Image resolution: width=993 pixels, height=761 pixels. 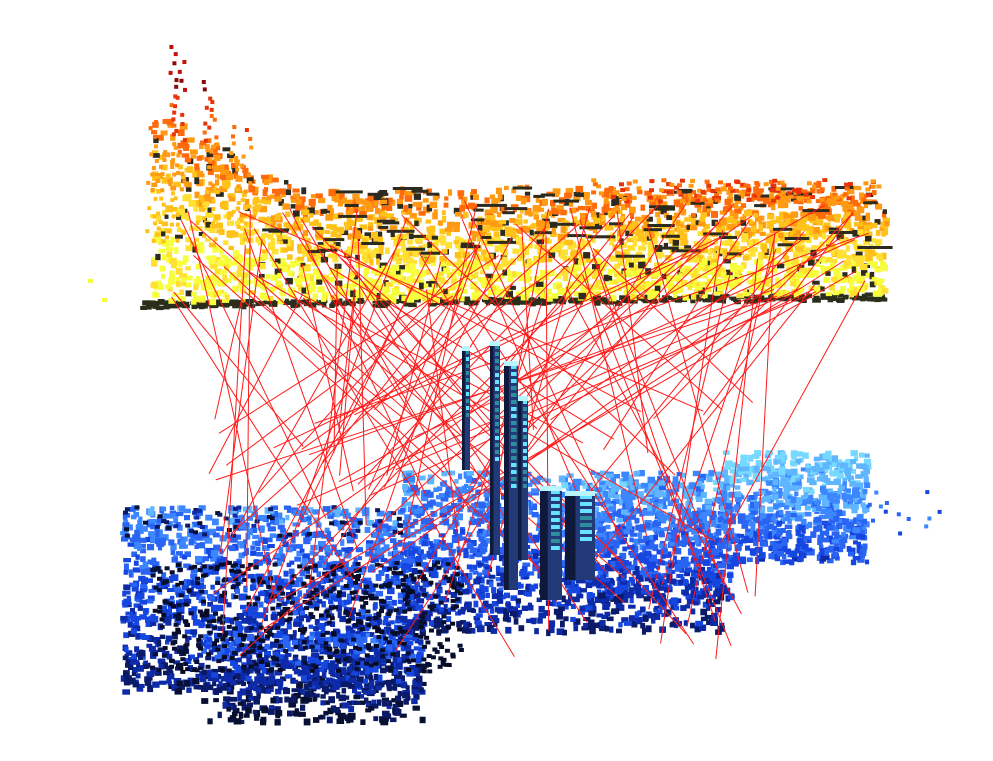 What do you see at coordinates (104, 300) in the screenshot?
I see `upper-stray-point` at bounding box center [104, 300].